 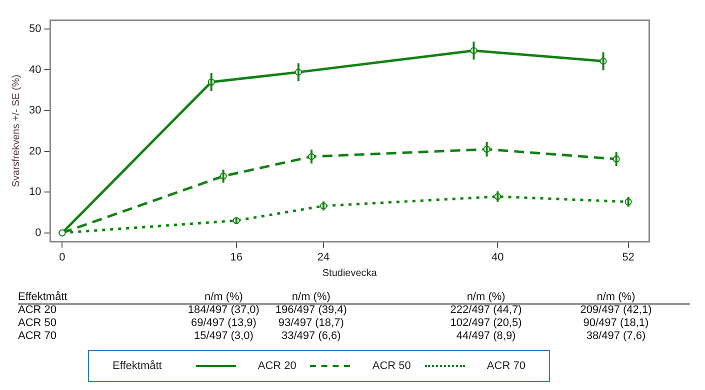 What do you see at coordinates (37, 323) in the screenshot?
I see `text: ACR 50` at bounding box center [37, 323].